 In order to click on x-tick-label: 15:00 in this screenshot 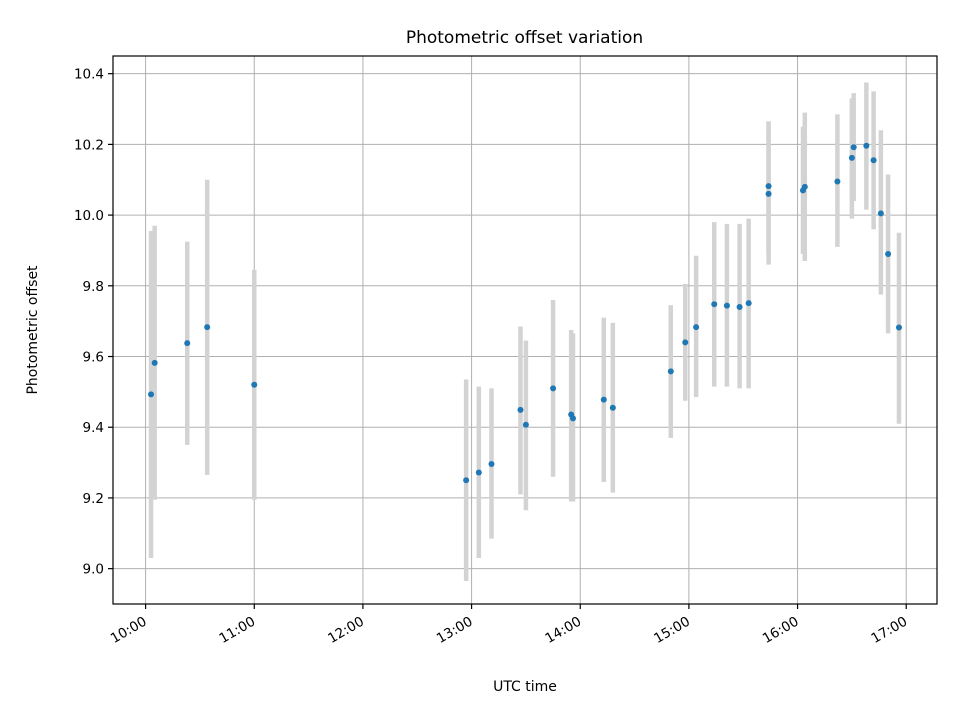, I will do `click(672, 630)`.